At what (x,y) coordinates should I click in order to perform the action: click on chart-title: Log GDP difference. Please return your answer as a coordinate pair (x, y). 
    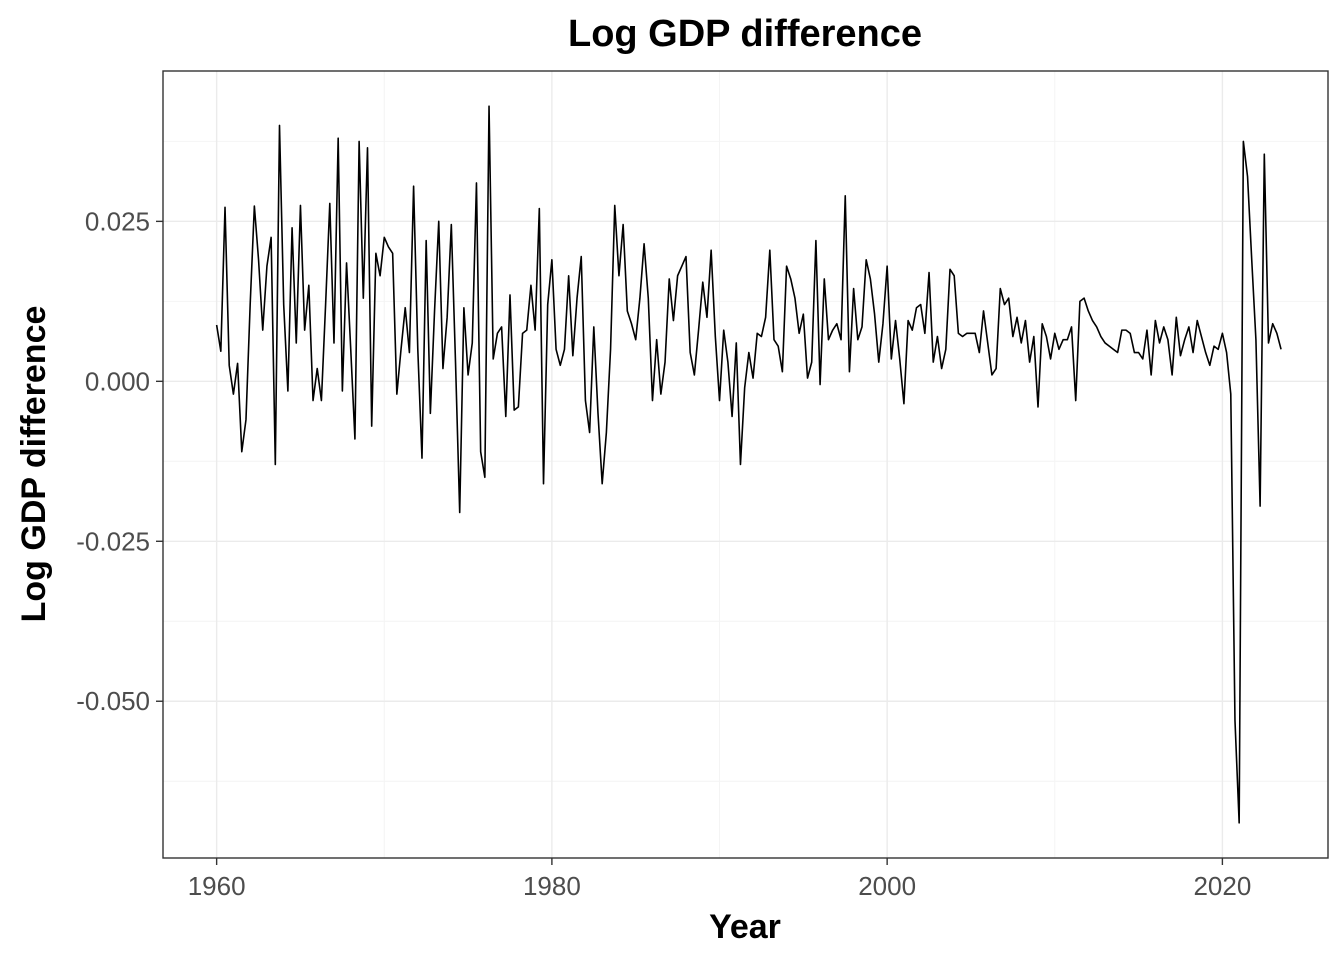
    Looking at the image, I should click on (745, 34).